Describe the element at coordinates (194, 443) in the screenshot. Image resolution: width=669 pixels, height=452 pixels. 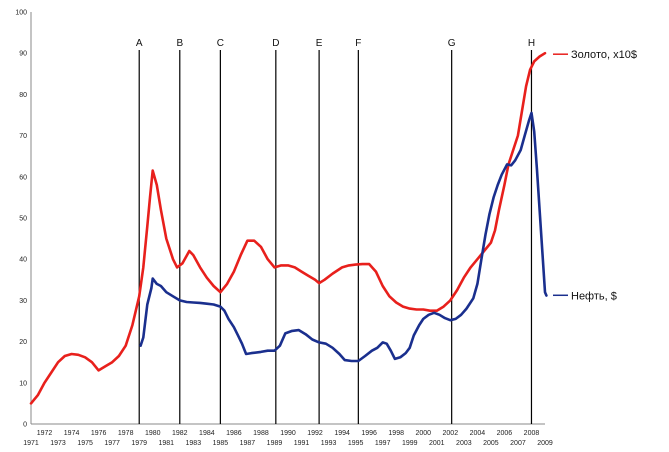
I see `x-tick-label: 1983` at that location.